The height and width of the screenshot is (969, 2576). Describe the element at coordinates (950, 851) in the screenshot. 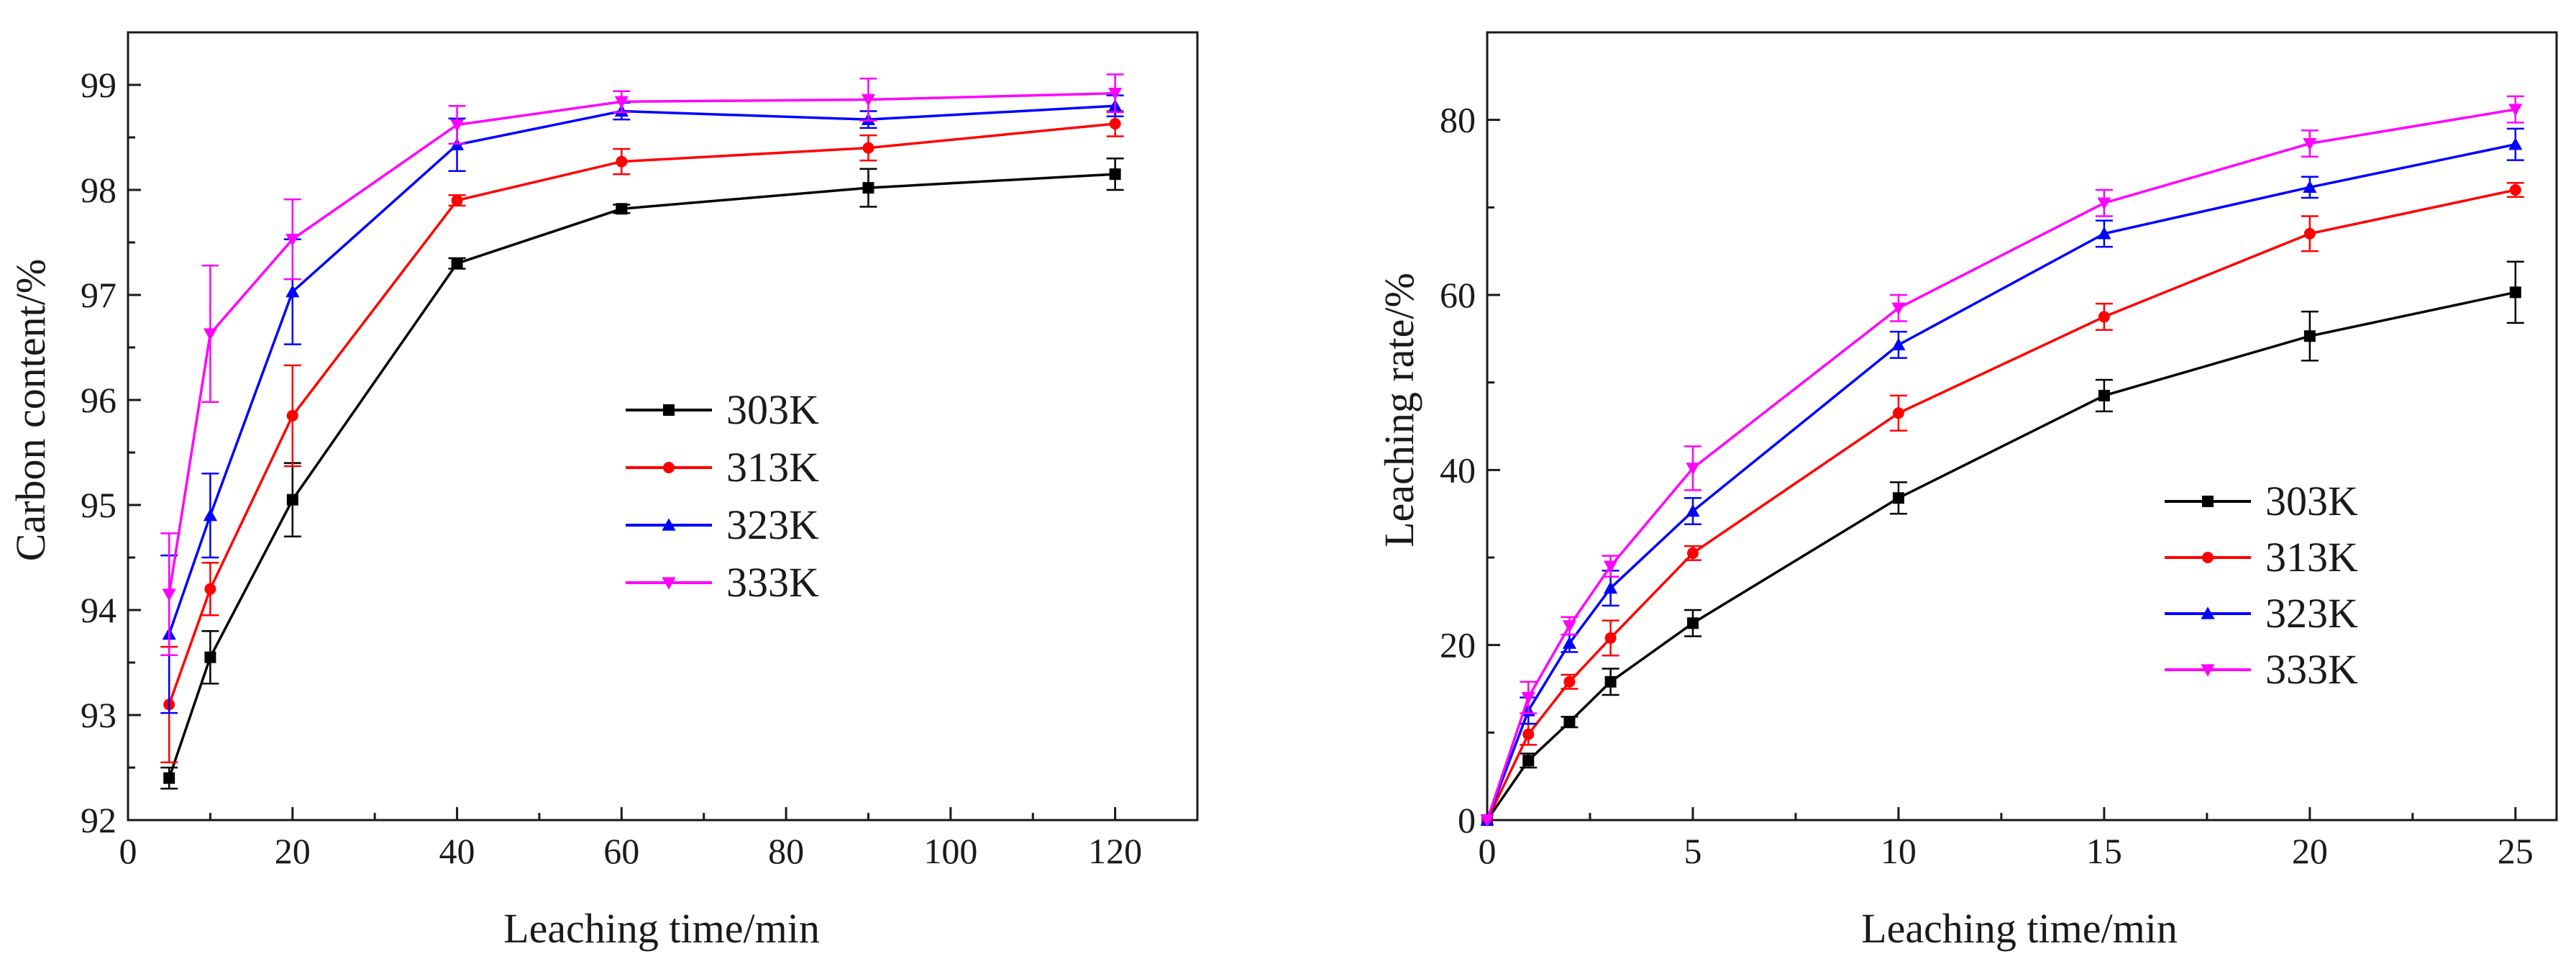

I see `x-tick-label: 100` at that location.